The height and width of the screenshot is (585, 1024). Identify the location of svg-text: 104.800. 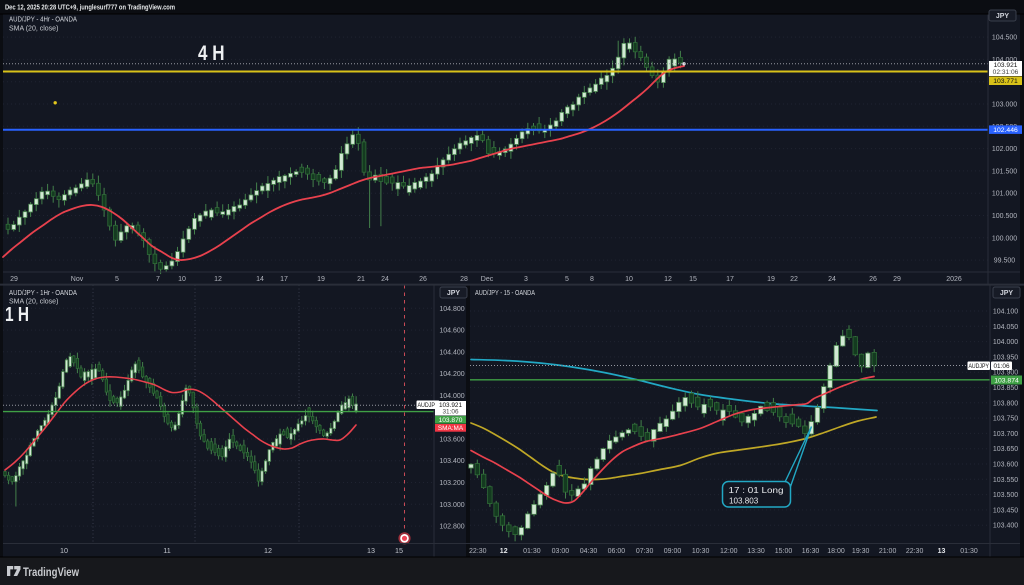
(451, 309).